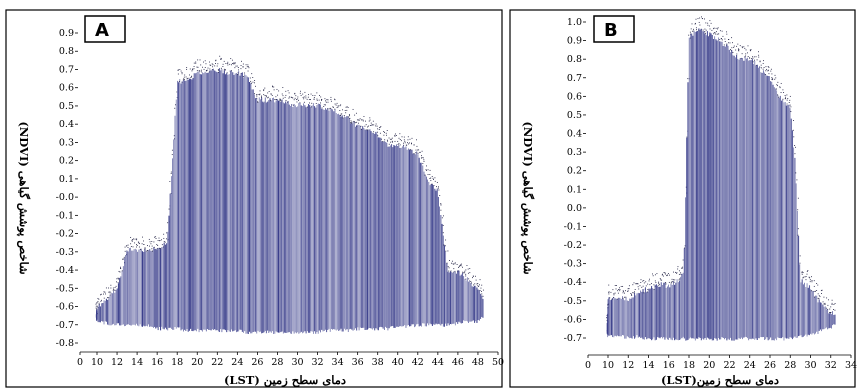  What do you see at coordinates (257, 362) in the screenshot?
I see `x-tick-label: 26` at bounding box center [257, 362].